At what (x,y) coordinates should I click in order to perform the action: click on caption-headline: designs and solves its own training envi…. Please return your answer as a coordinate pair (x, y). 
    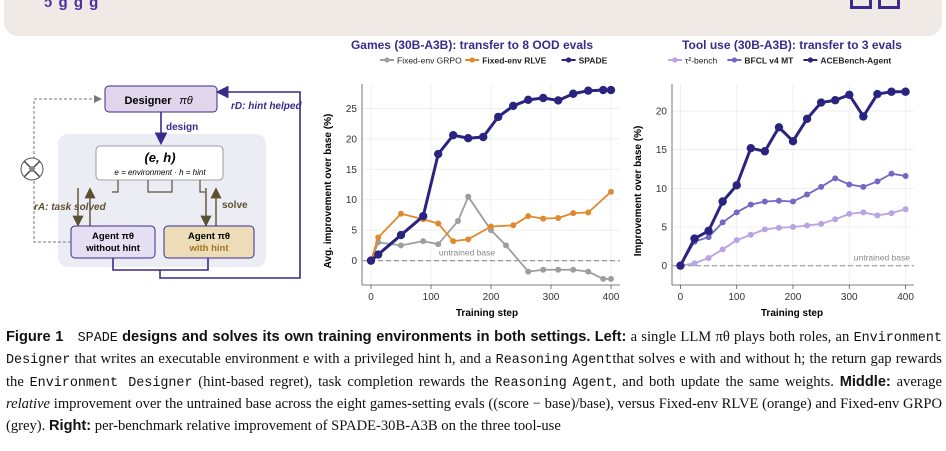
    Looking at the image, I should click on (356, 337).